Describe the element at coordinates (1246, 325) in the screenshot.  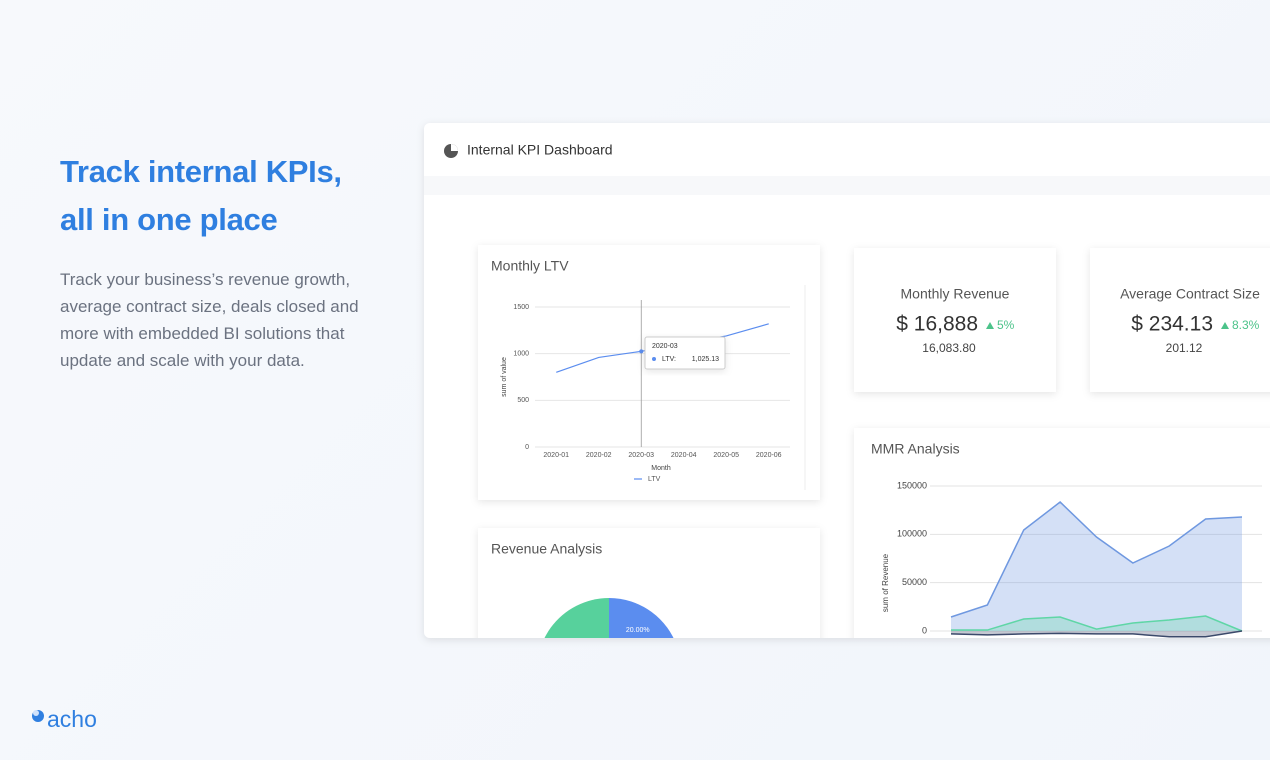
I see `kpi-change: 8.3%` at that location.